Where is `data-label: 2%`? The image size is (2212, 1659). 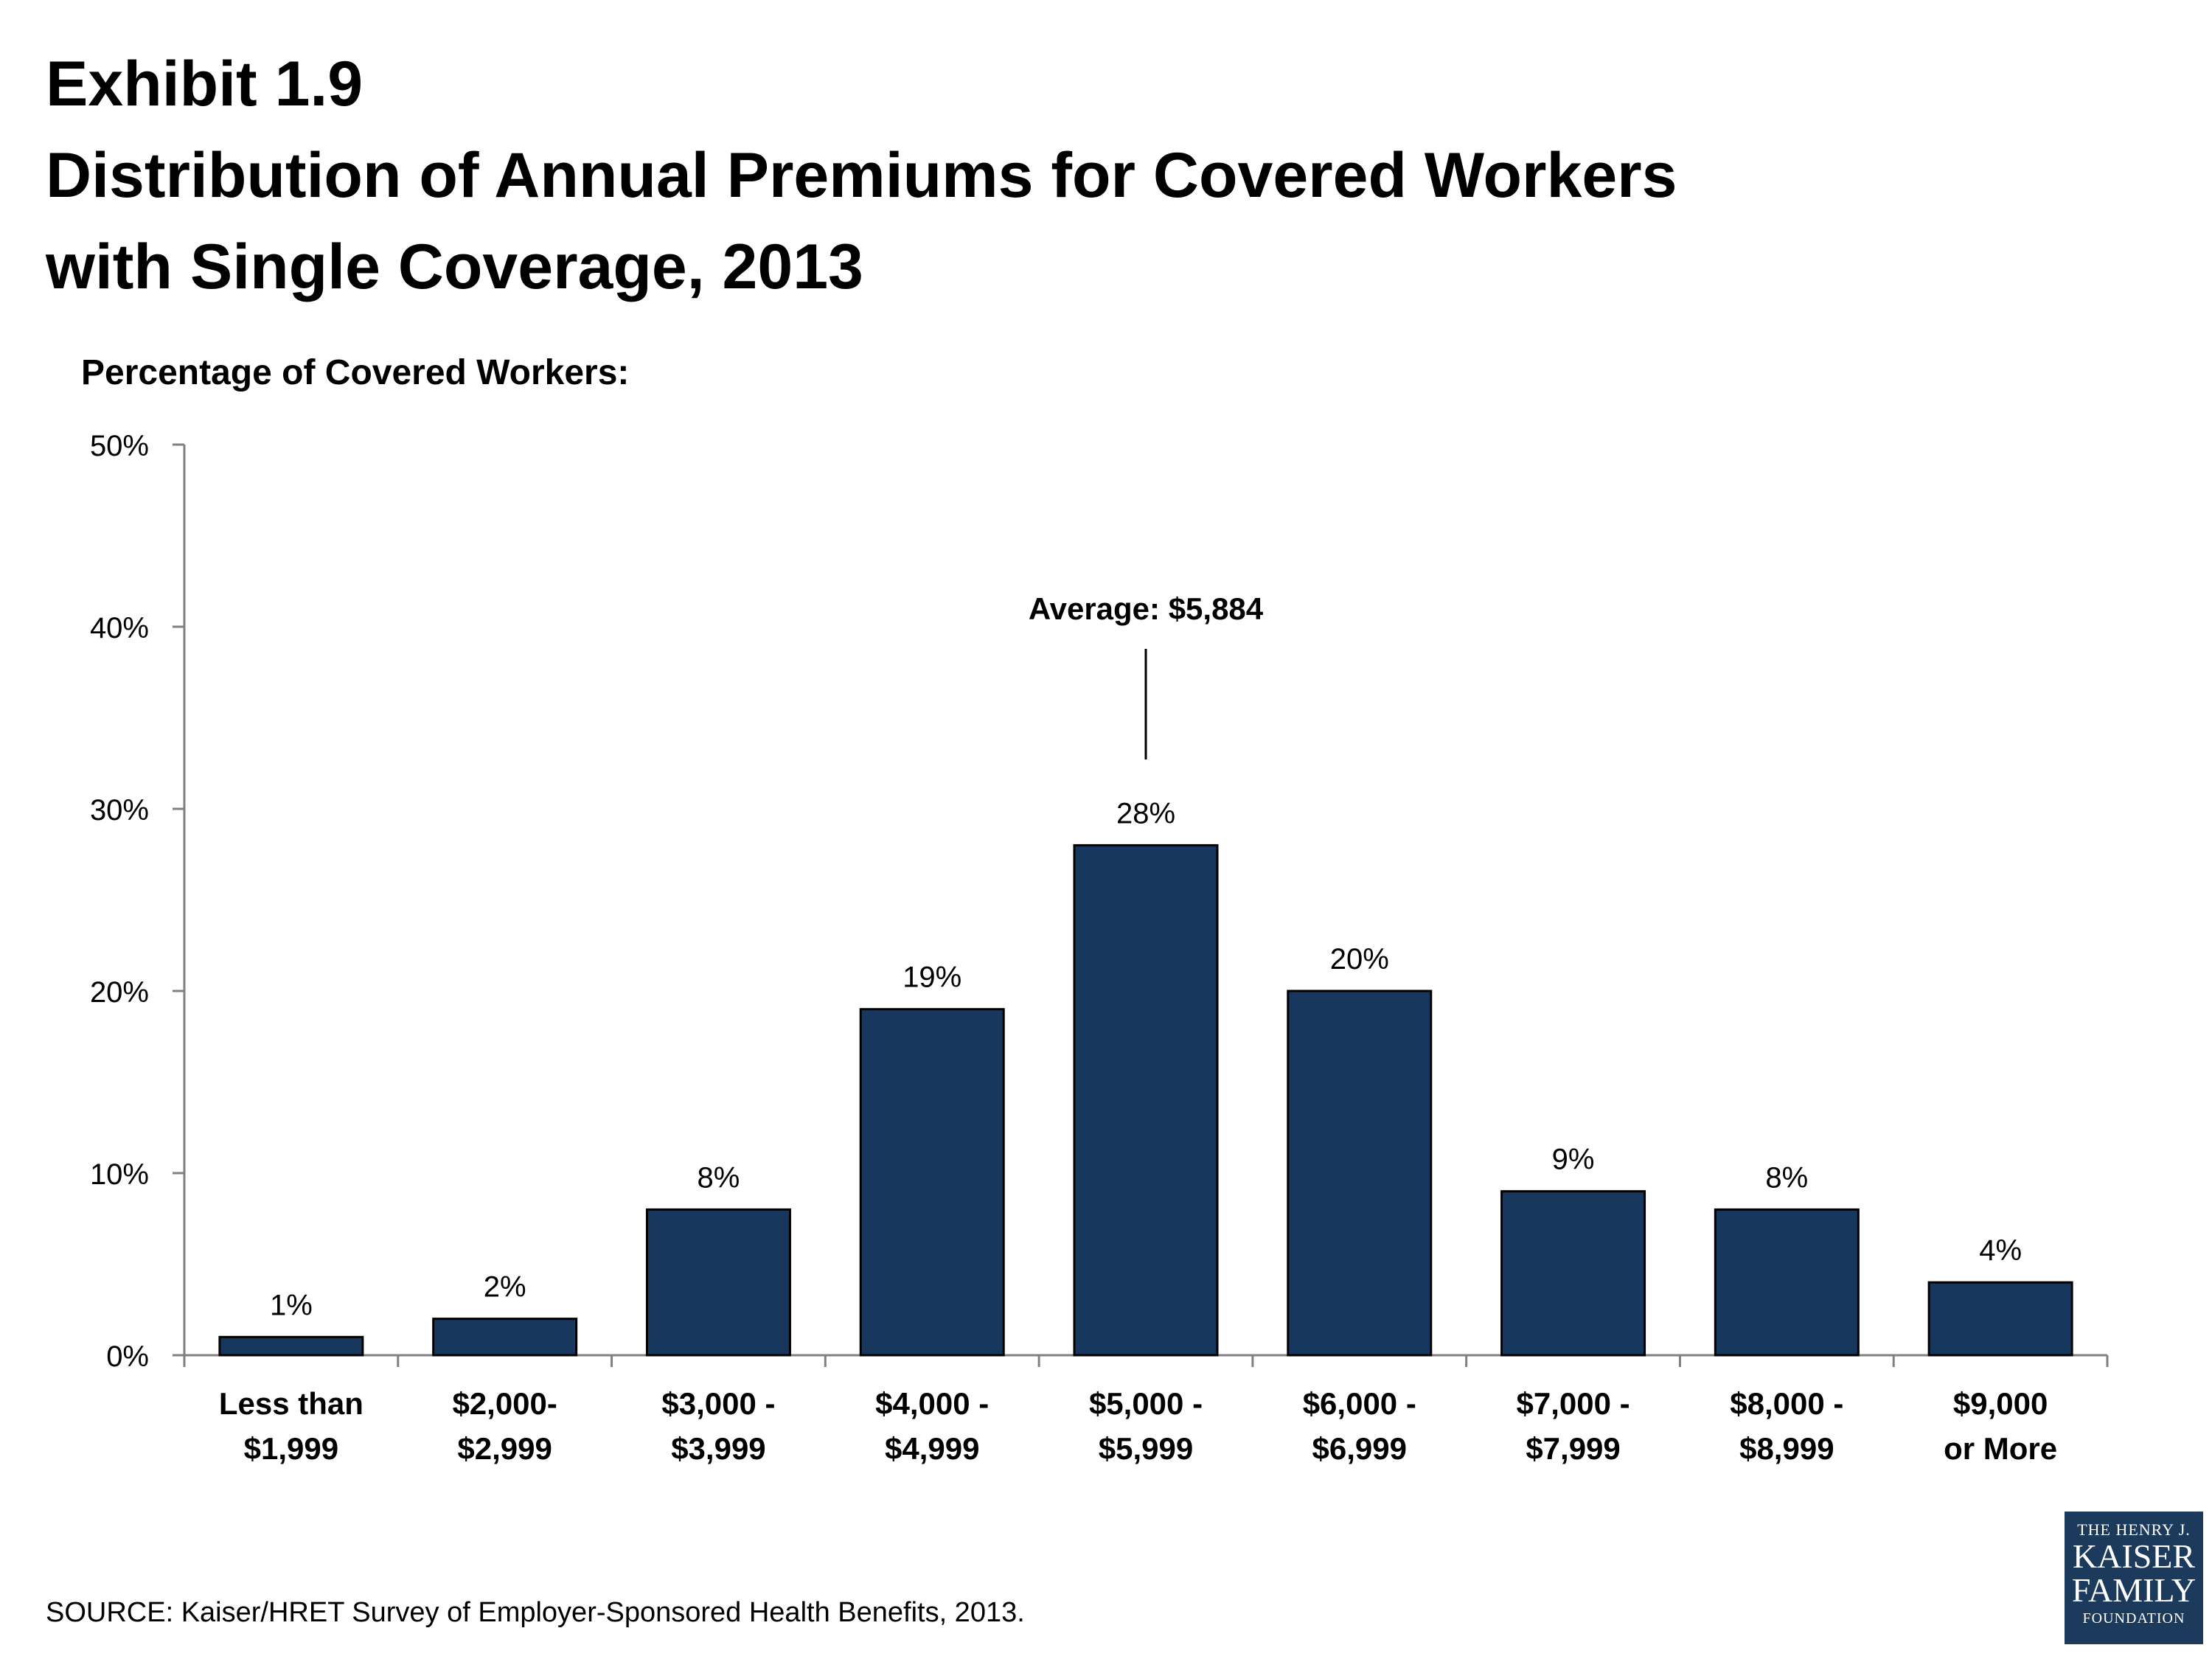
data-label: 2% is located at coordinates (505, 1287).